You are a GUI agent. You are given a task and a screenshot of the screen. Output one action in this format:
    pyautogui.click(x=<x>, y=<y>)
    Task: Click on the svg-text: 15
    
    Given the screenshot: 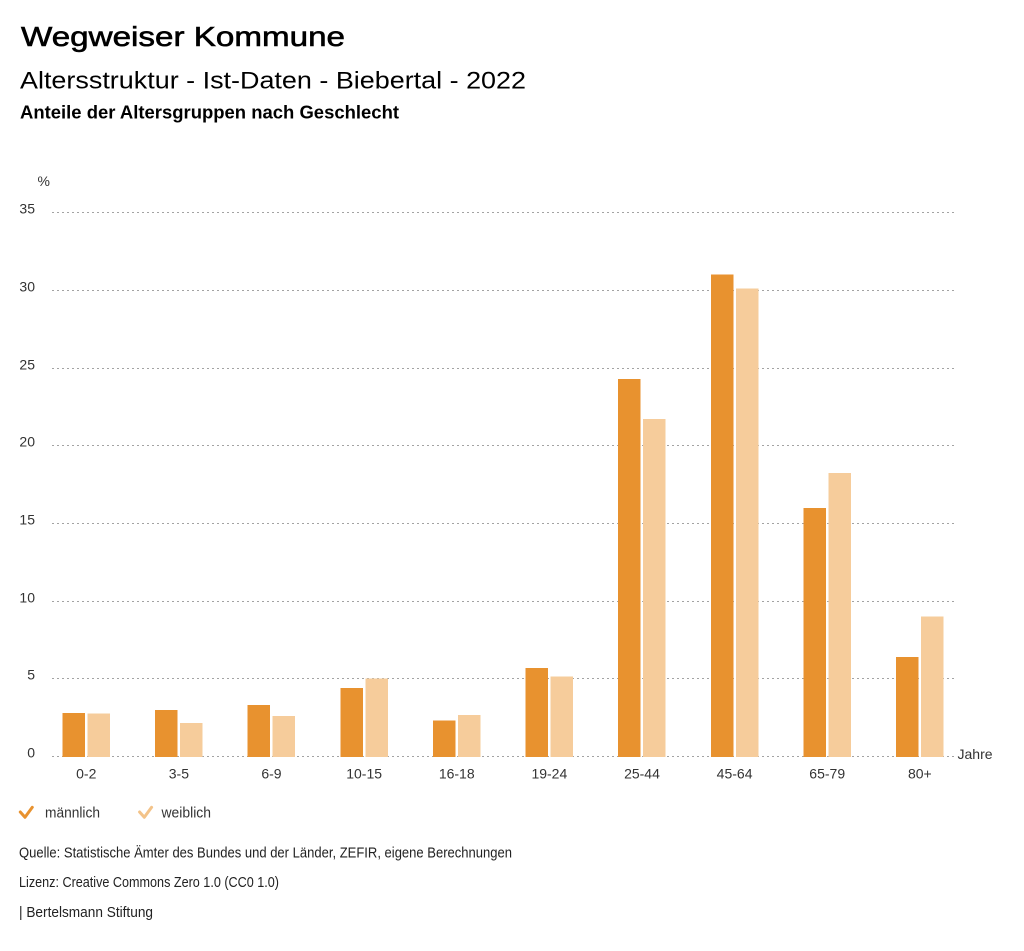 What is the action you would take?
    pyautogui.click(x=27, y=520)
    